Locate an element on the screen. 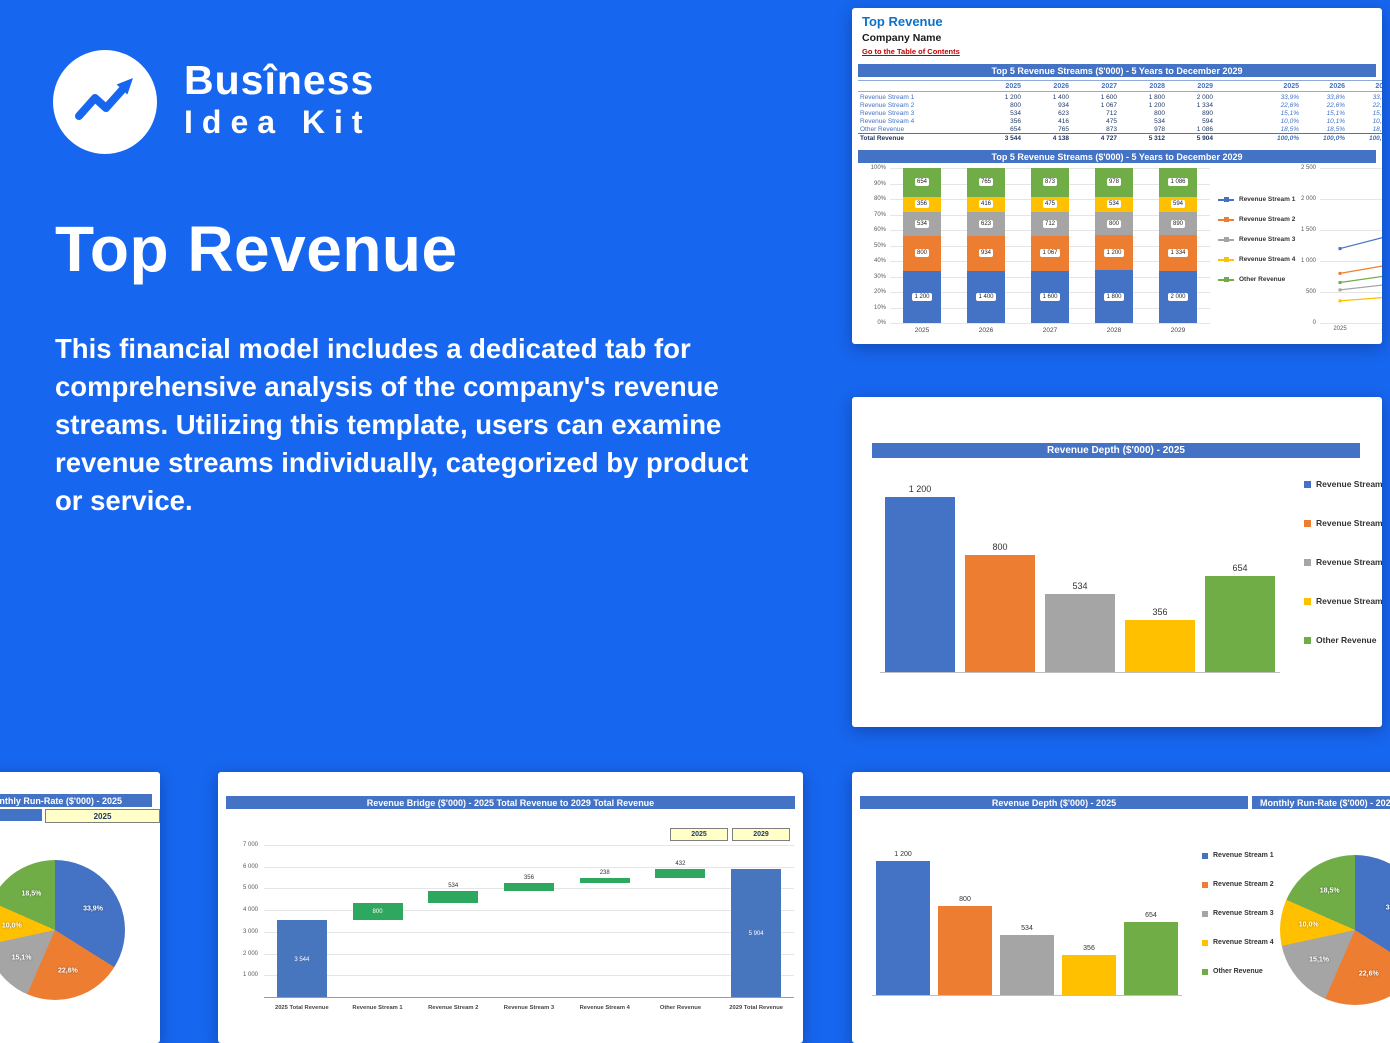 Image resolution: width=1390 pixels, height=1043 pixels. segment-value-label: 1 086 is located at coordinates (1178, 182).